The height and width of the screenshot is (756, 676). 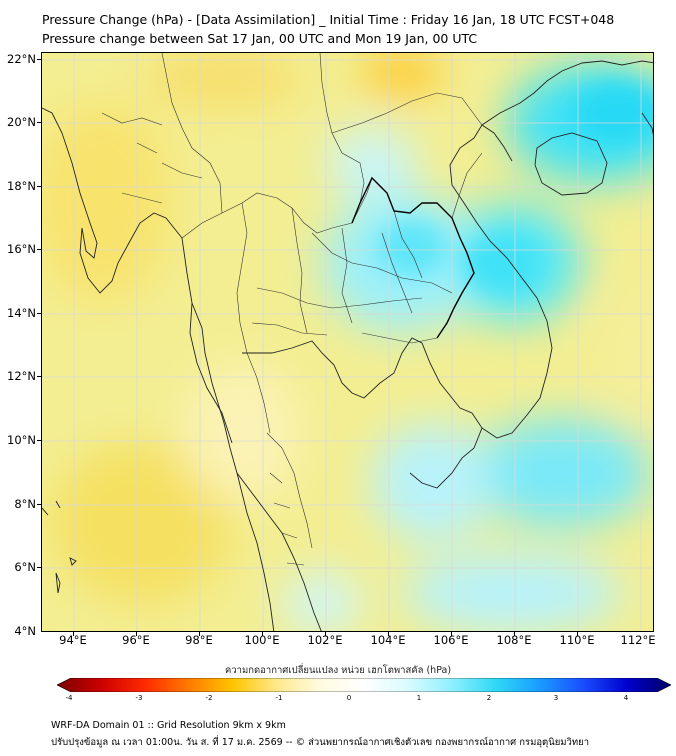 I want to click on lon-label: 94°E, so click(x=73, y=640).